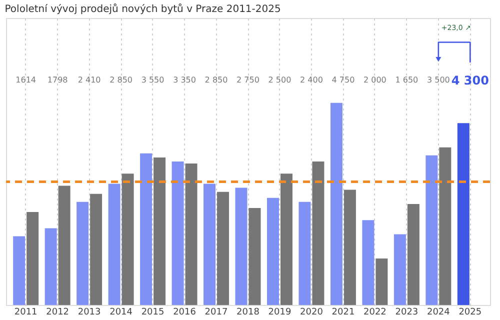 The width and height of the screenshot is (500, 320). I want to click on x-tick-label: 2024, so click(438, 313).